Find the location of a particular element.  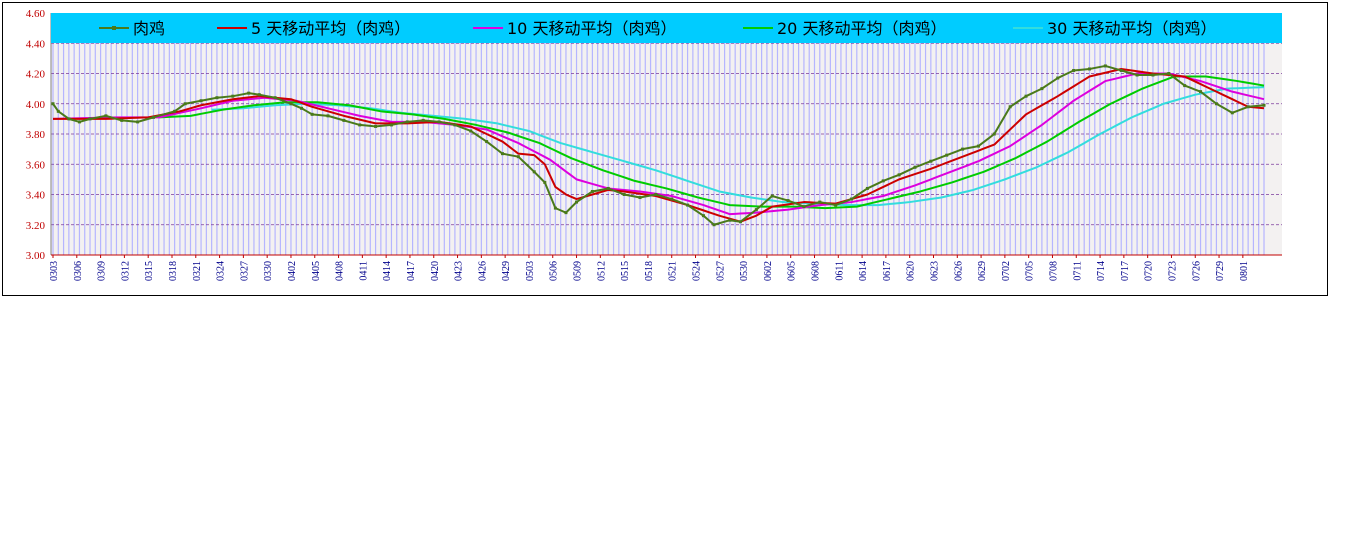

y-tick-label: 3.60 is located at coordinates (36, 165).